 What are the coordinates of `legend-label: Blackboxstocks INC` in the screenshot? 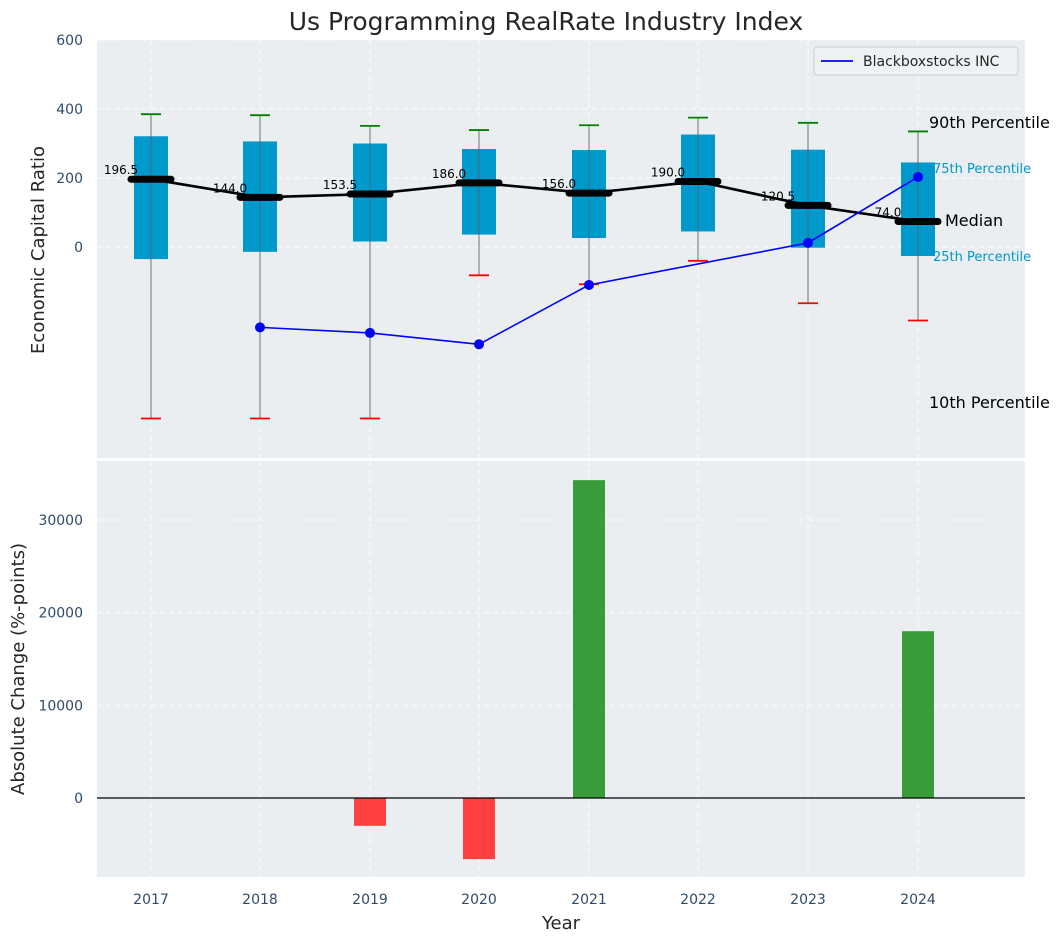 It's located at (931, 62).